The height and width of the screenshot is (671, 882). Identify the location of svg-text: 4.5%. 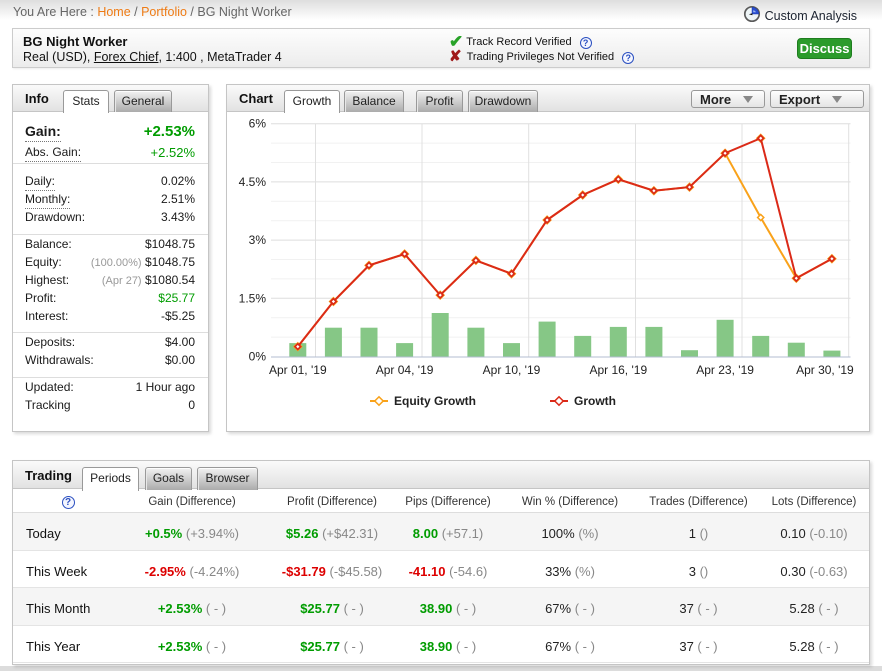
(253, 182).